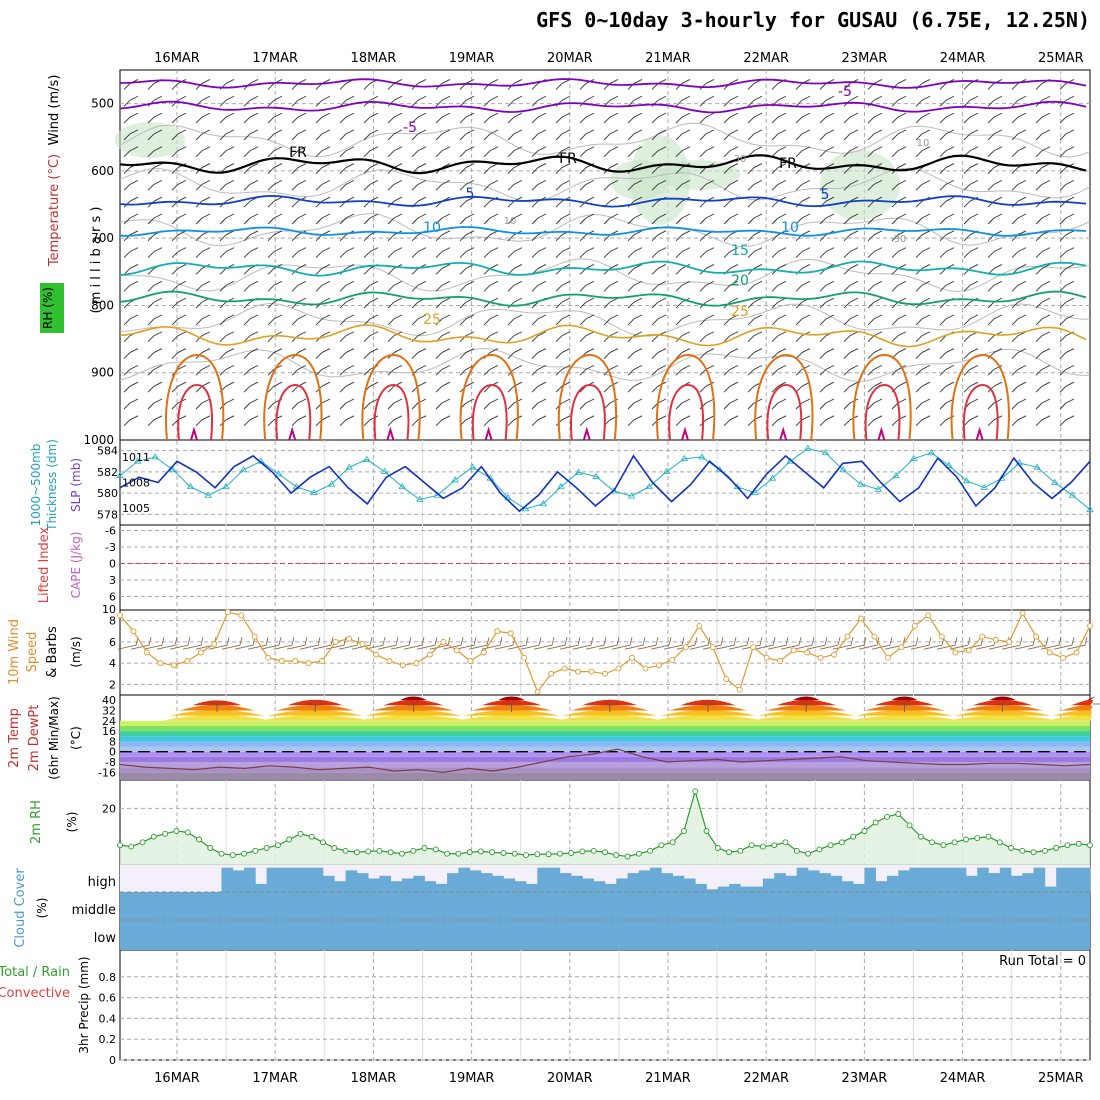 The image size is (1100, 1100). What do you see at coordinates (766, 1078) in the screenshot?
I see `date-label-bottom: 22MAR` at bounding box center [766, 1078].